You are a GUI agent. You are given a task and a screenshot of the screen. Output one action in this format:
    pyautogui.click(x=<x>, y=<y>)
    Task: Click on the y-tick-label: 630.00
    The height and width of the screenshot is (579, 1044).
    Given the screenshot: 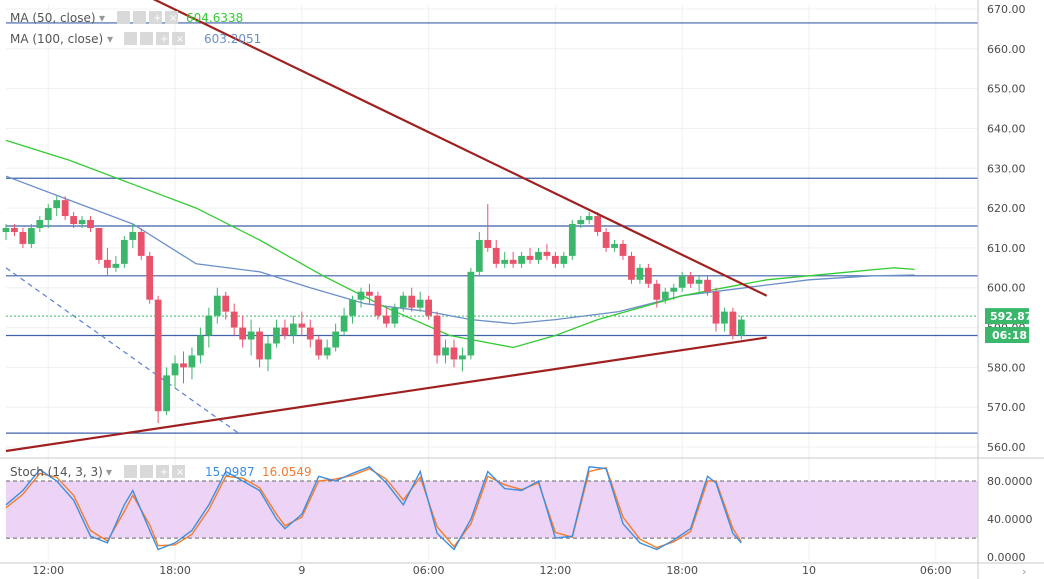 What is the action you would take?
    pyautogui.click(x=1006, y=168)
    